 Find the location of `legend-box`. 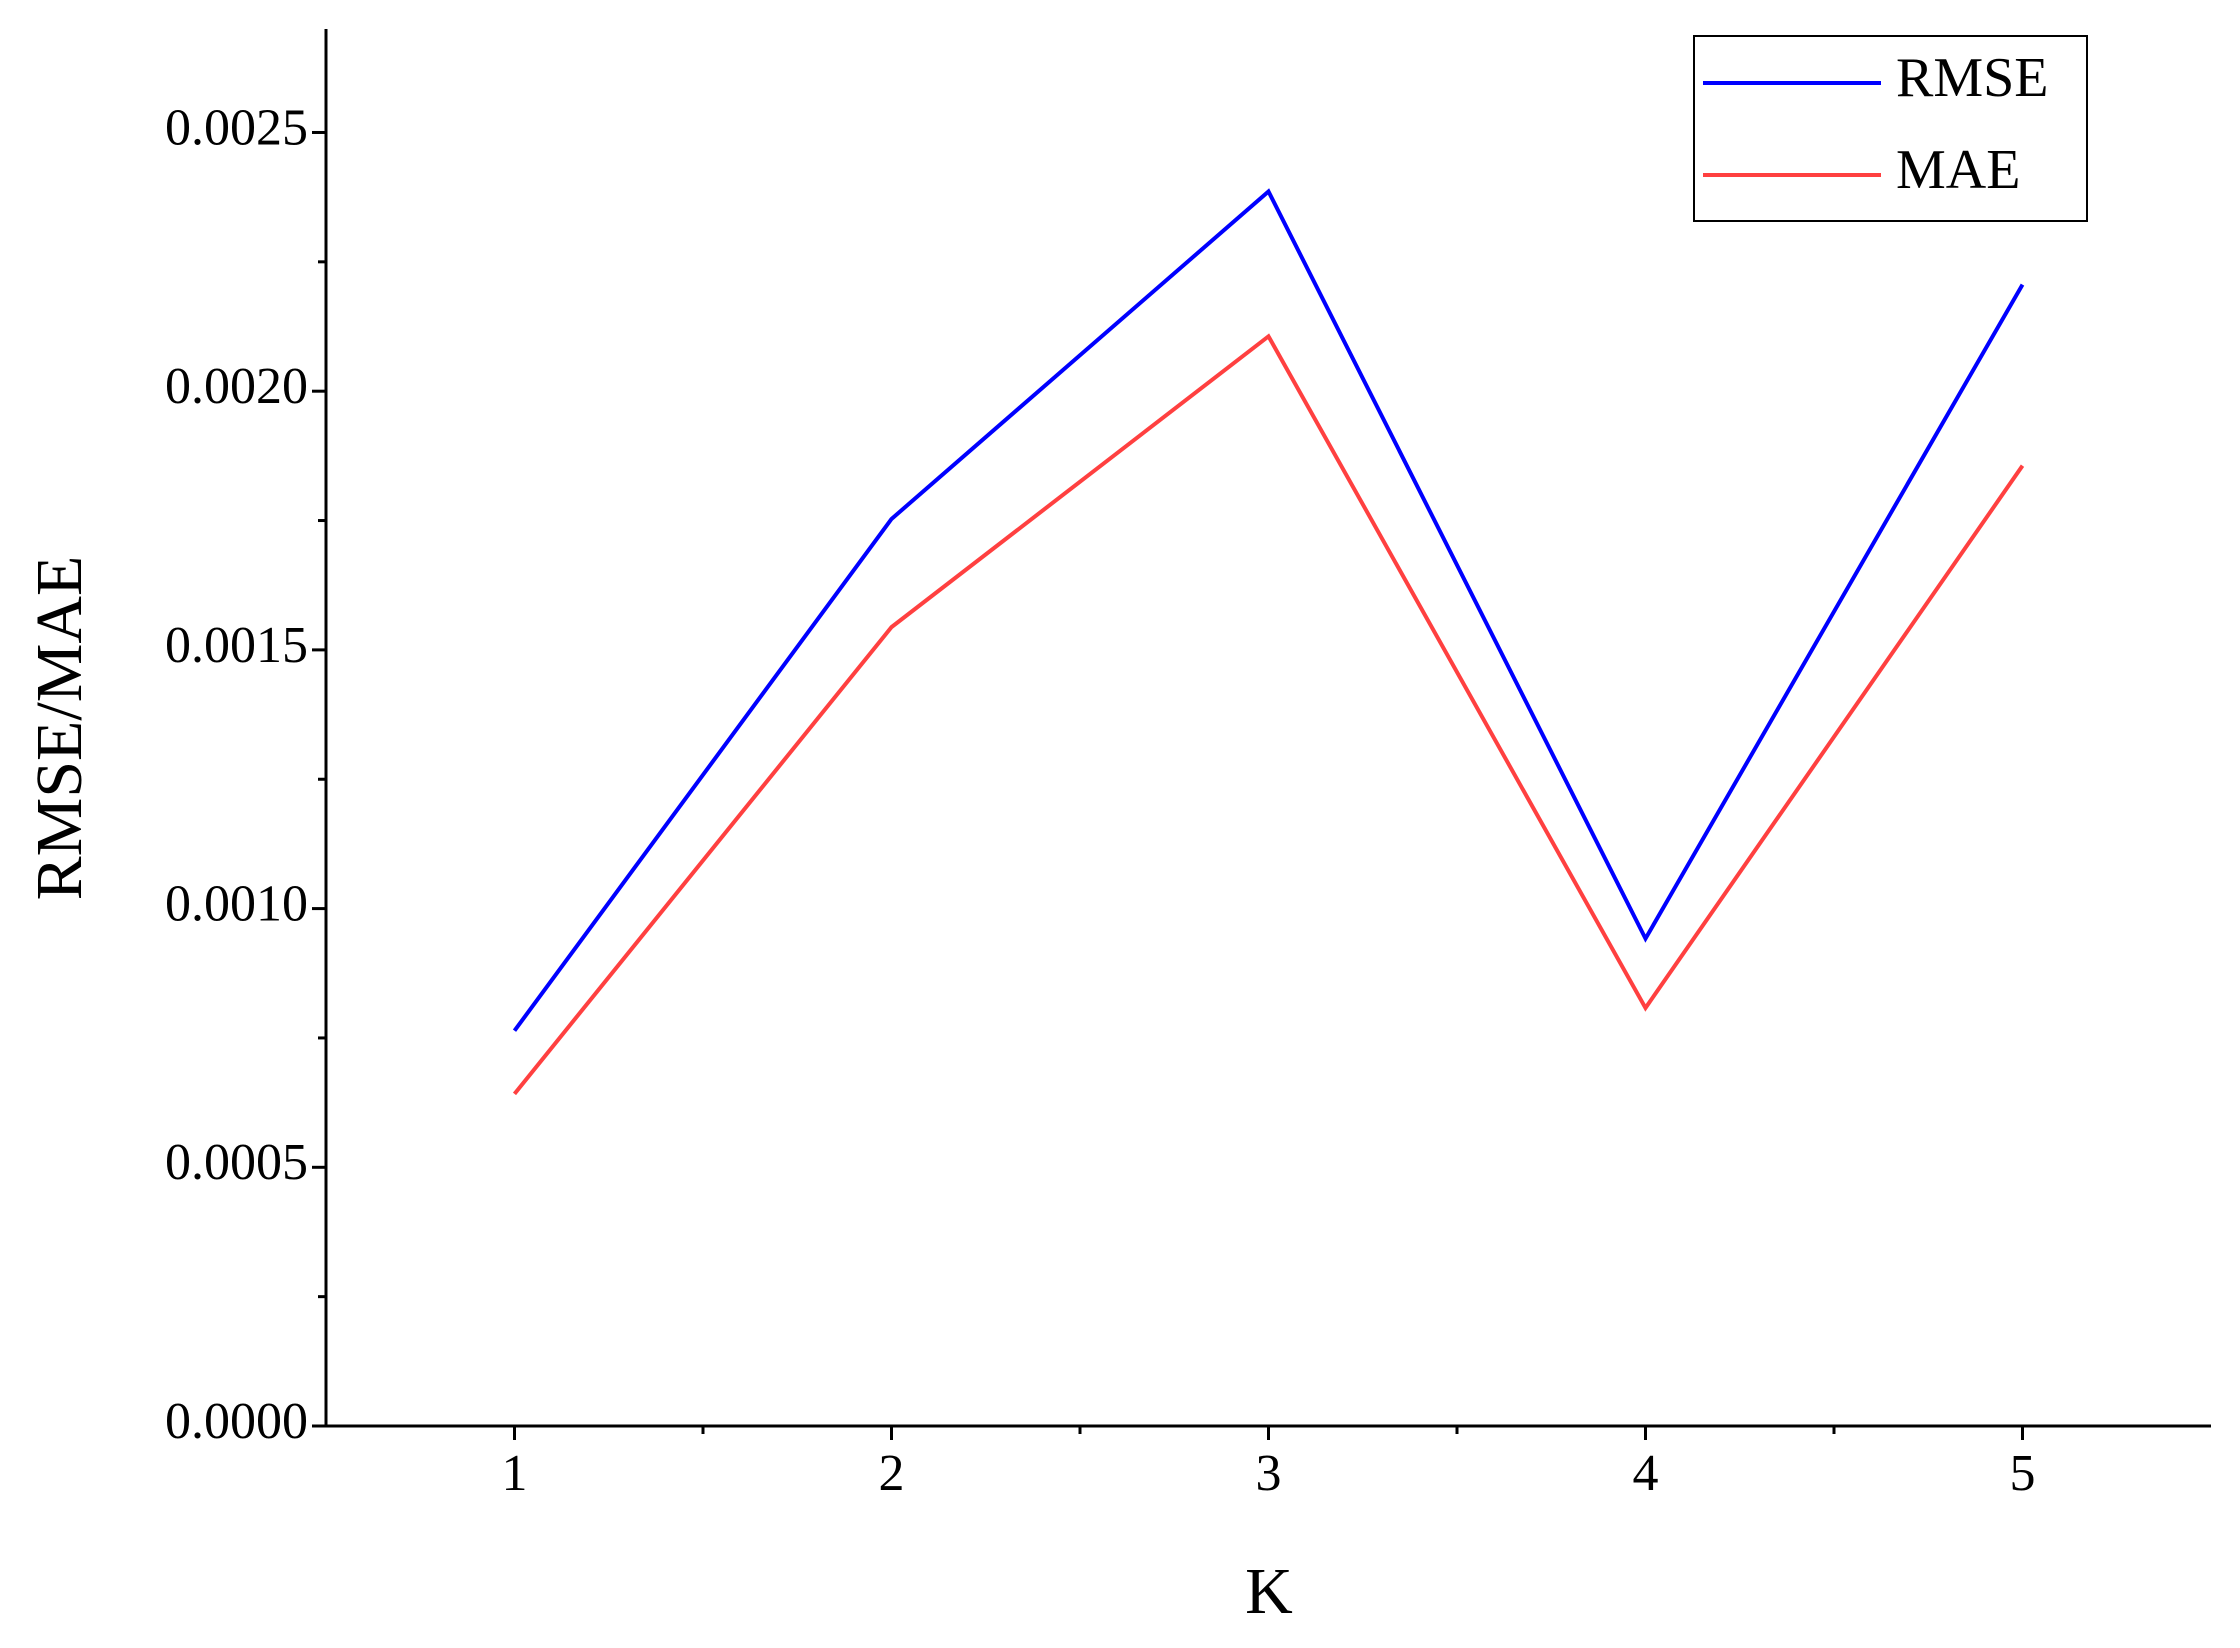

legend-box is located at coordinates (1890, 128).